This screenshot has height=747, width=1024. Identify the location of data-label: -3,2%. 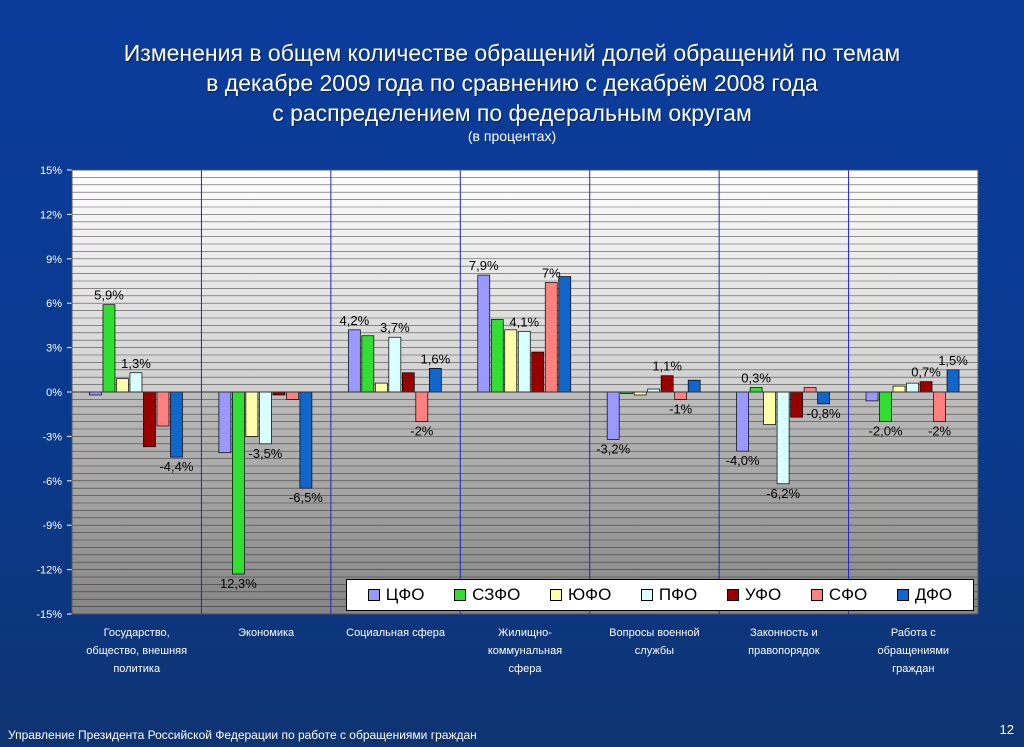
(613, 448).